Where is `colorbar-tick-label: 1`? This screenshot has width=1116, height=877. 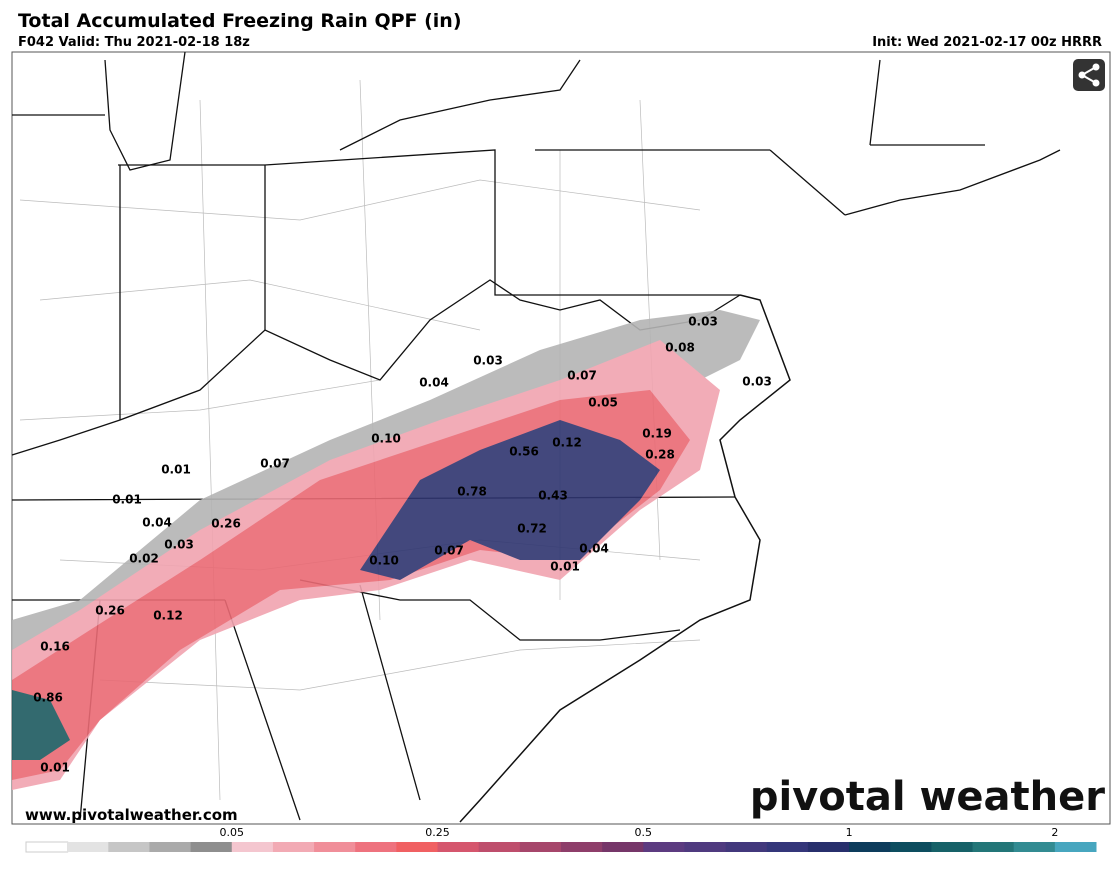
colorbar-tick-label: 1 is located at coordinates (849, 832).